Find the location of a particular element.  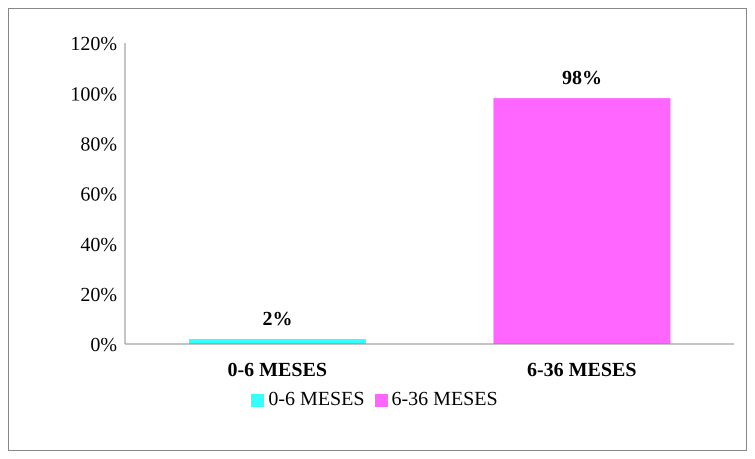

legend-label: 0-6 MESES is located at coordinates (316, 399).